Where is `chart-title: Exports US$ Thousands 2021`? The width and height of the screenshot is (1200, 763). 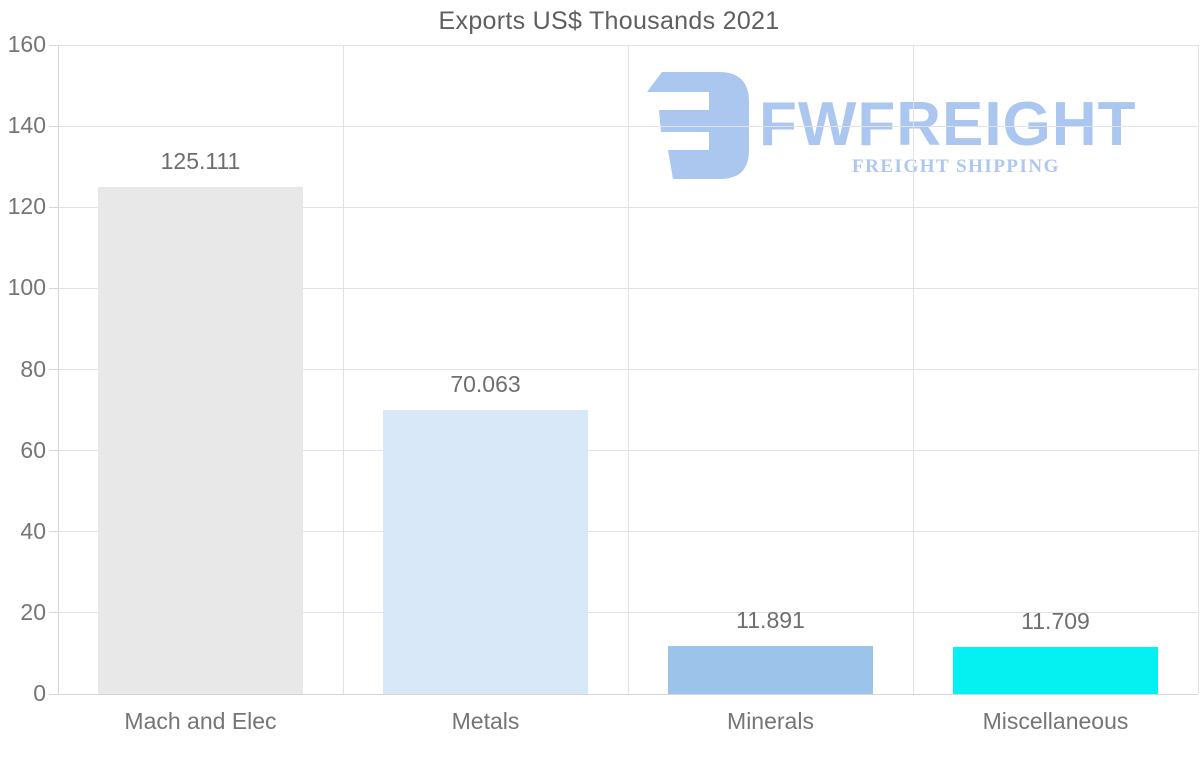 chart-title: Exports US$ Thousands 2021 is located at coordinates (609, 21).